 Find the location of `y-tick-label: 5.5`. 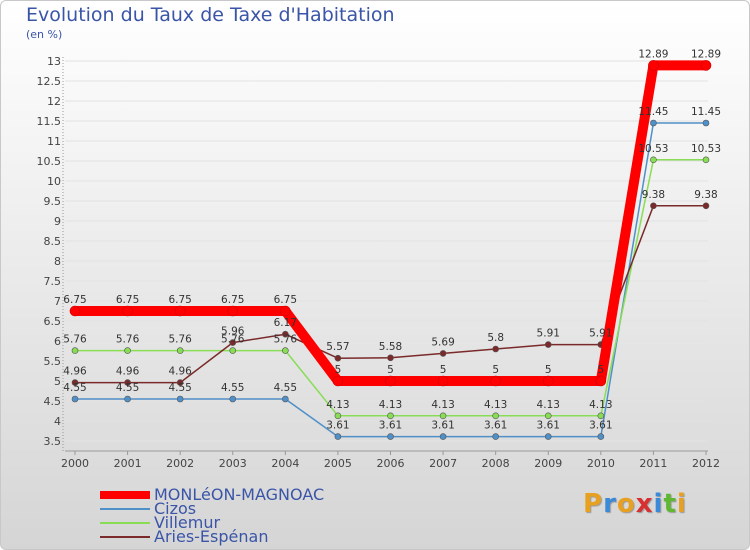

y-tick-label: 5.5 is located at coordinates (53, 361).